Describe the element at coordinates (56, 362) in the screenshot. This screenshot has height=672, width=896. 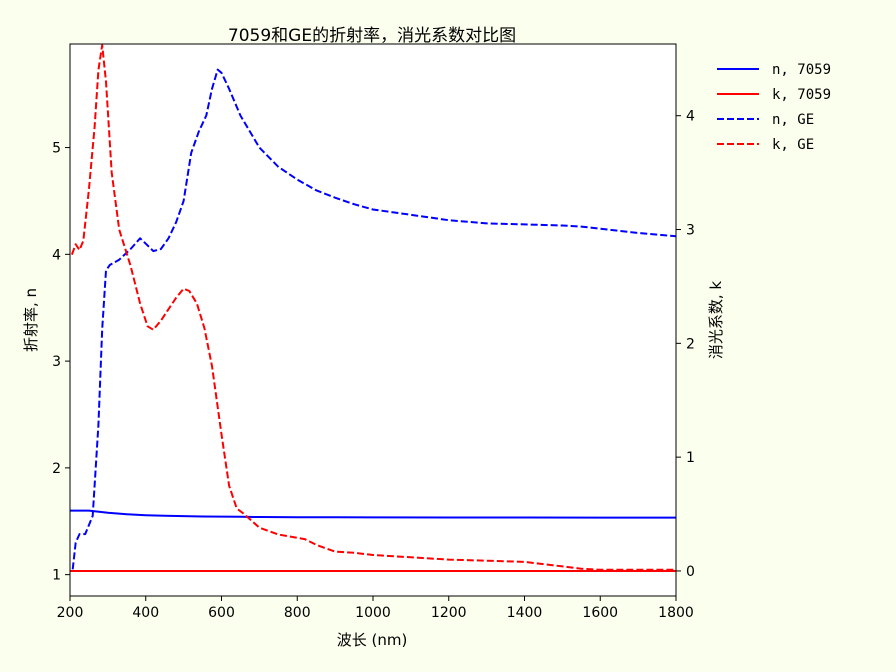
I see `y-left-tick-label: 3` at that location.